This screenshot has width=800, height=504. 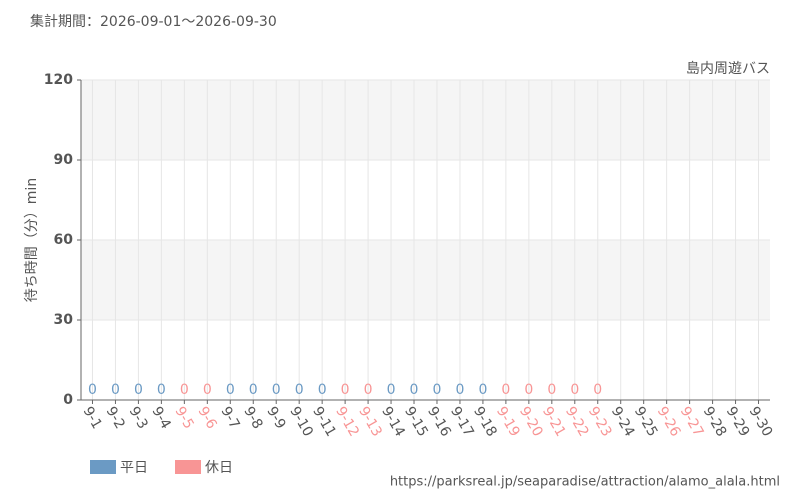 I want to click on x-tick-label: 9-10, so click(x=301, y=422).